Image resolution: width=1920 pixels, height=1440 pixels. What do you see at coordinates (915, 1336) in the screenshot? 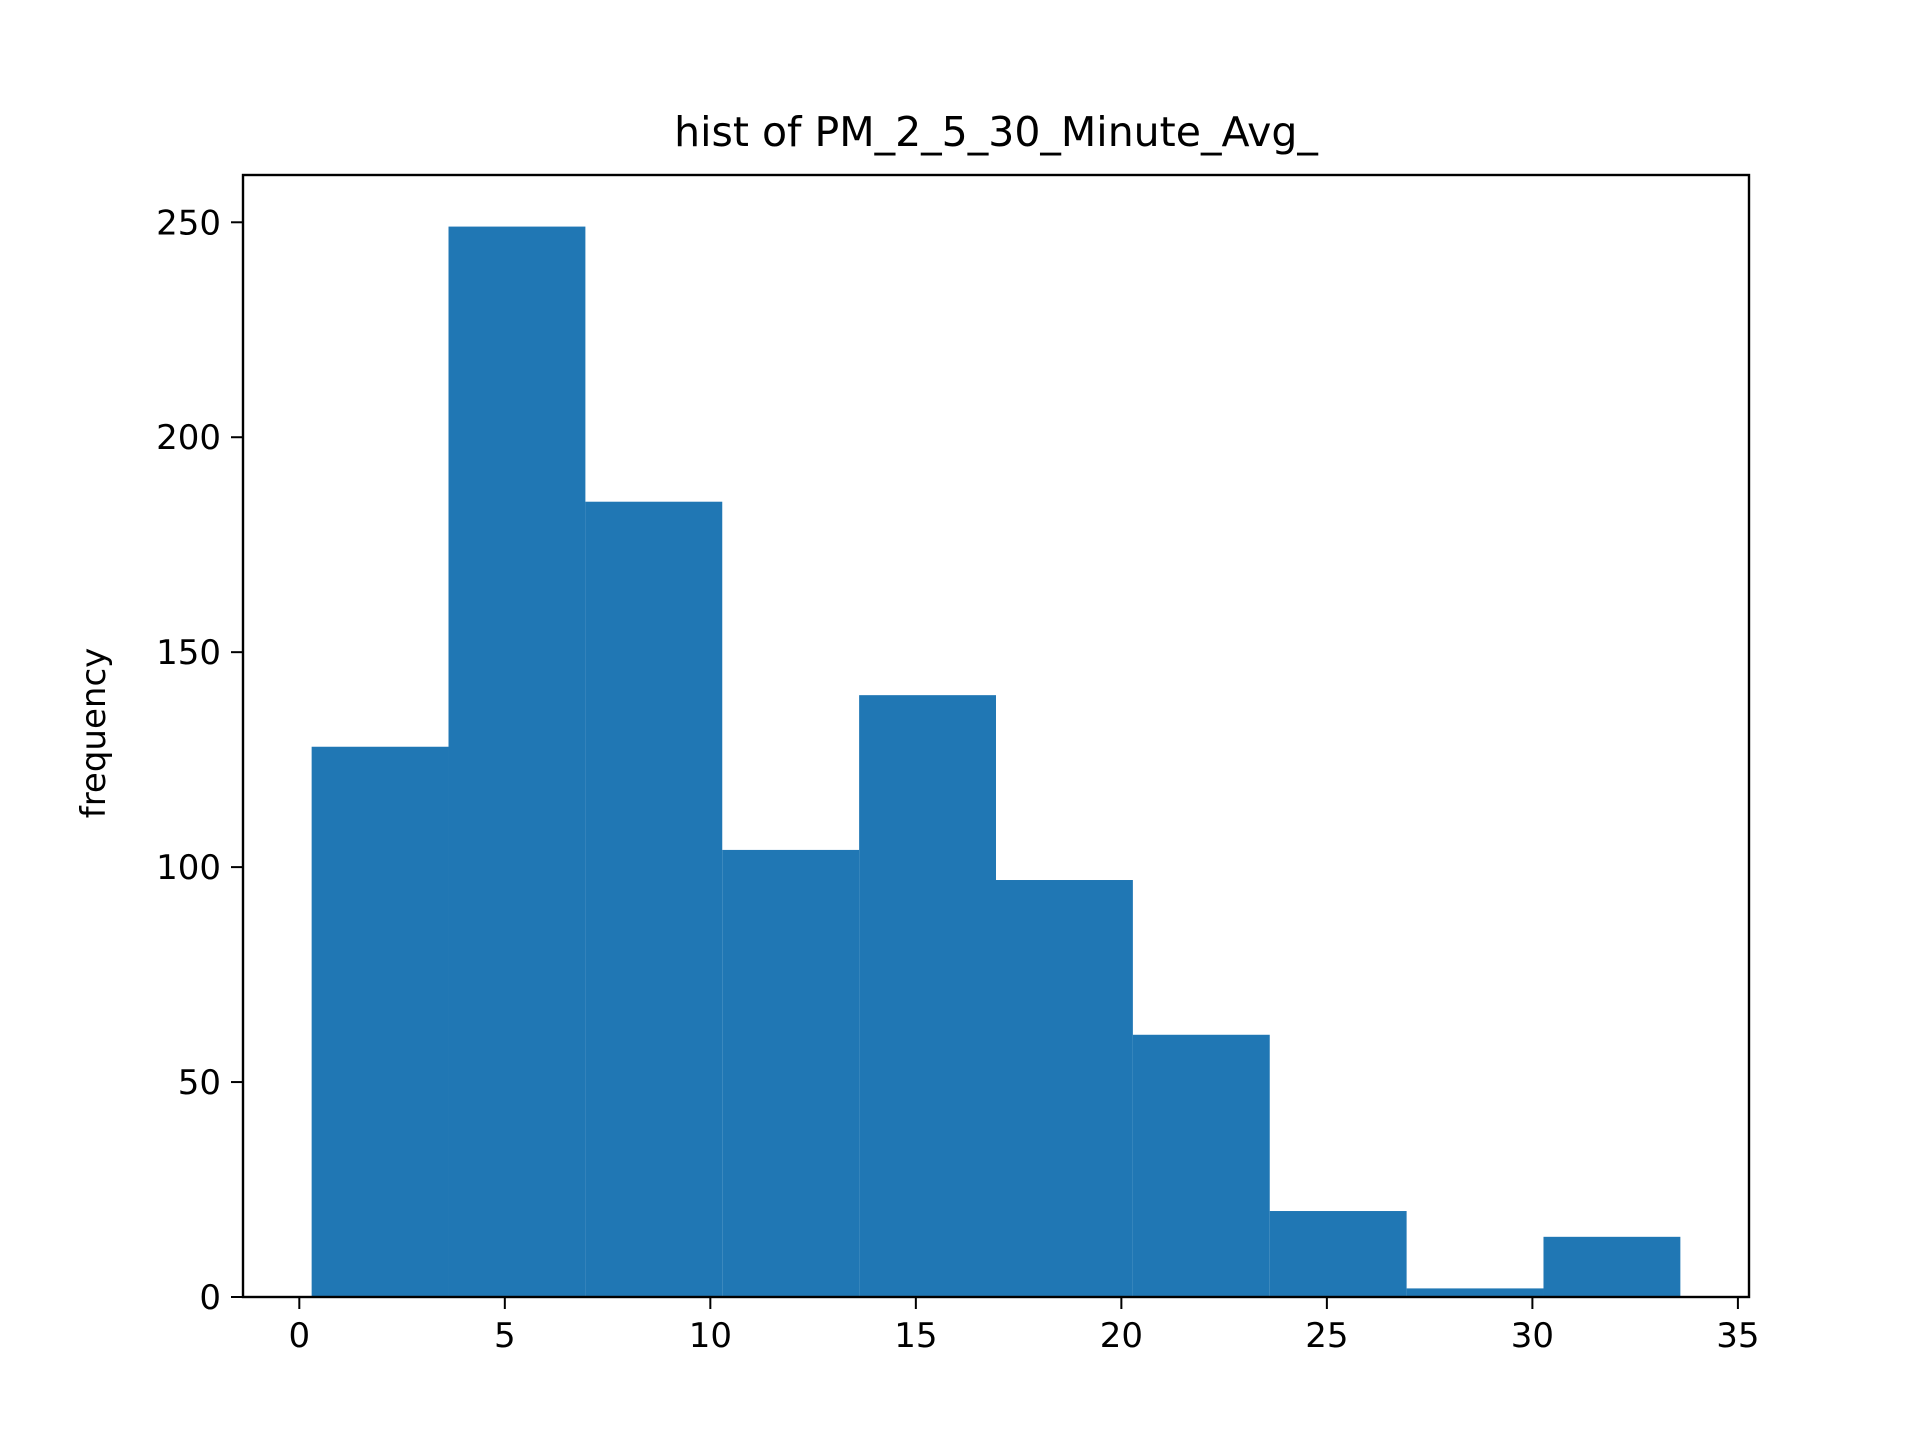
I see `x-tick-label: 15` at bounding box center [915, 1336].